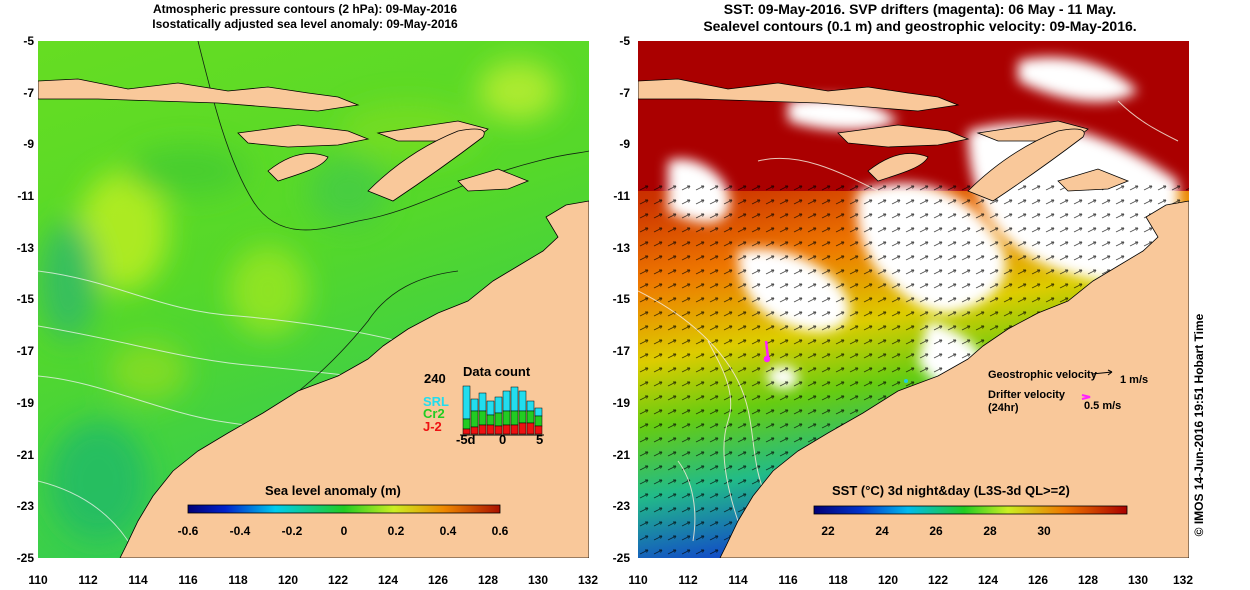  What do you see at coordinates (621, 196) in the screenshot?
I see `right-ytick: -11` at bounding box center [621, 196].